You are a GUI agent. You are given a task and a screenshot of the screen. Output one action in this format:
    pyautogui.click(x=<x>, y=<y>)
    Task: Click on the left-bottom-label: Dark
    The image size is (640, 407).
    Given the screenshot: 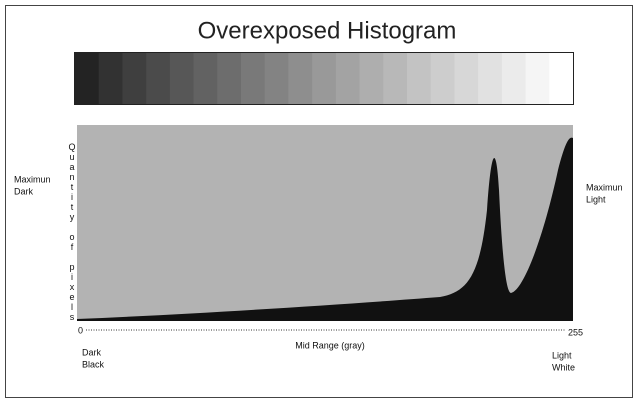 What is the action you would take?
    pyautogui.click(x=92, y=352)
    